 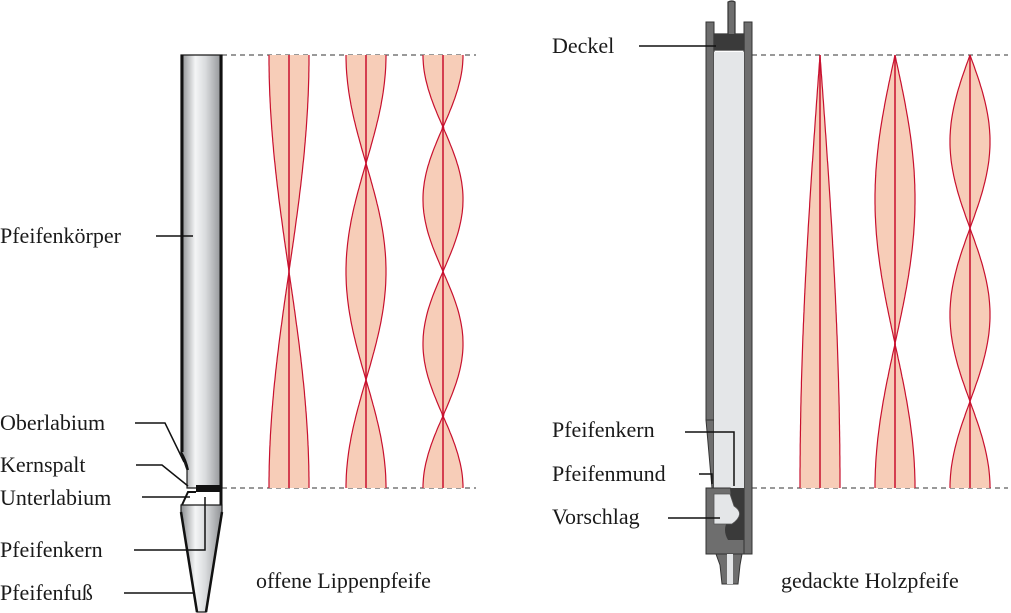 I want to click on stopped-pipe-mode-5-left-edge, so click(x=960, y=271).